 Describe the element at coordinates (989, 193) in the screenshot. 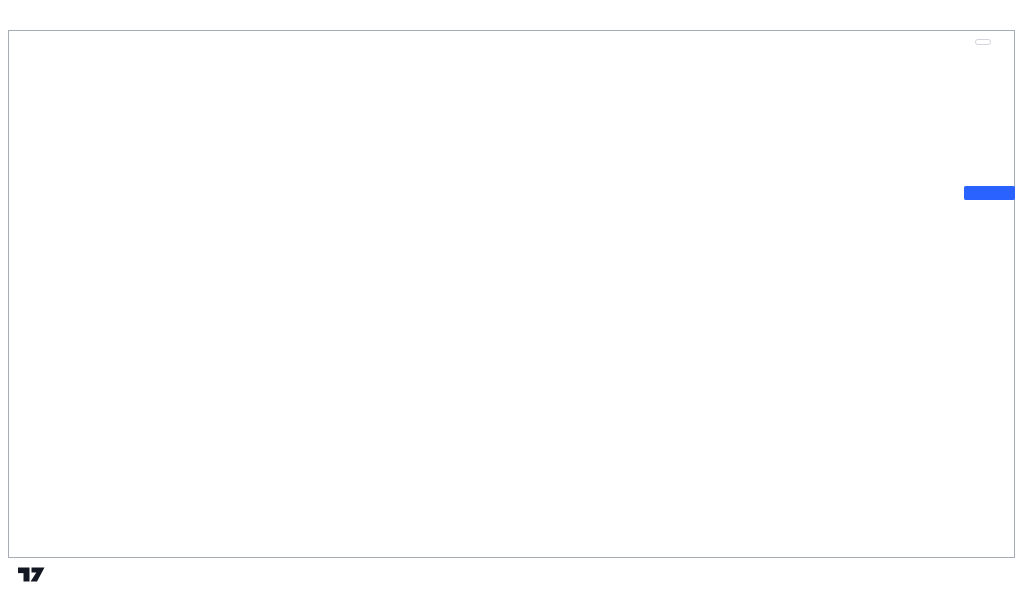

I see `last-price-badge` at that location.